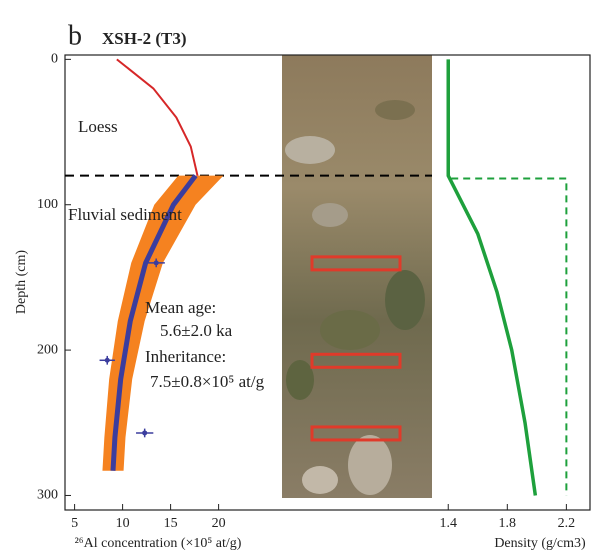 The image size is (605, 554). What do you see at coordinates (125, 214) in the screenshot?
I see `annotation: Fluvial sediment` at bounding box center [125, 214].